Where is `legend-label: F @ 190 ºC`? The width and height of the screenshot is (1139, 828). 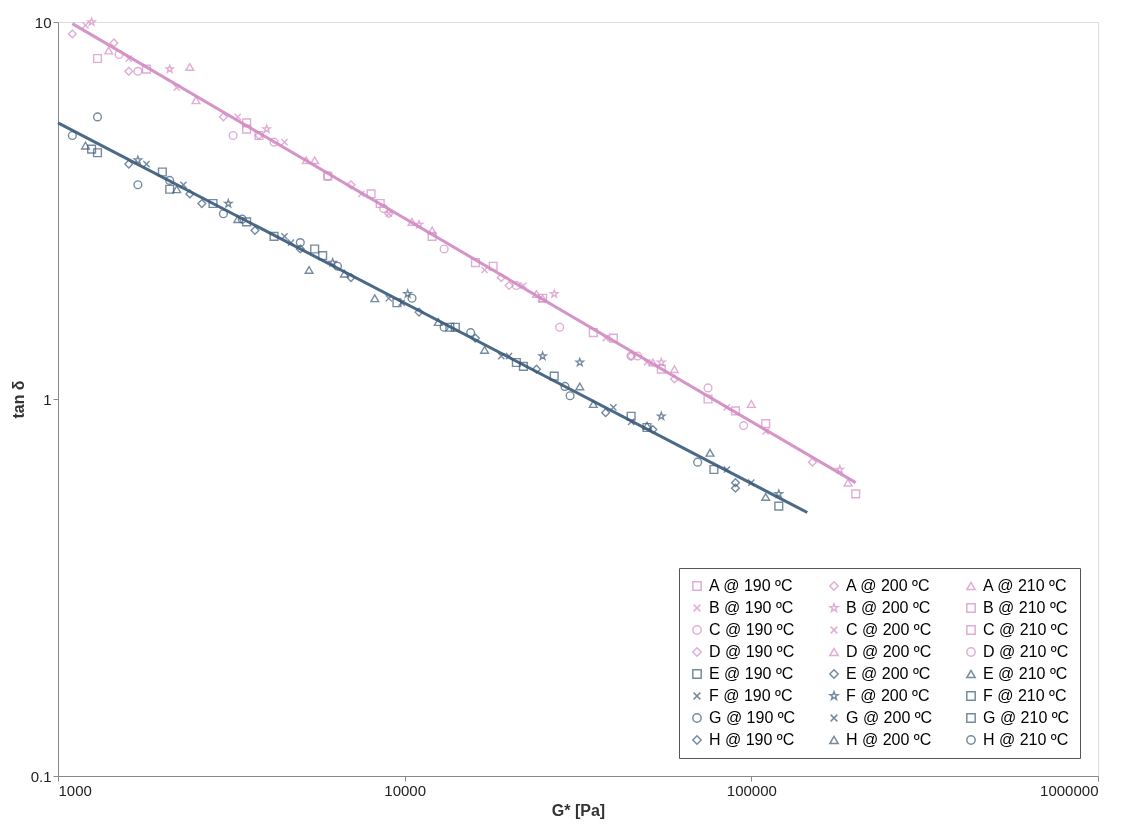 legend-label: F @ 190 ºC is located at coordinates (751, 695).